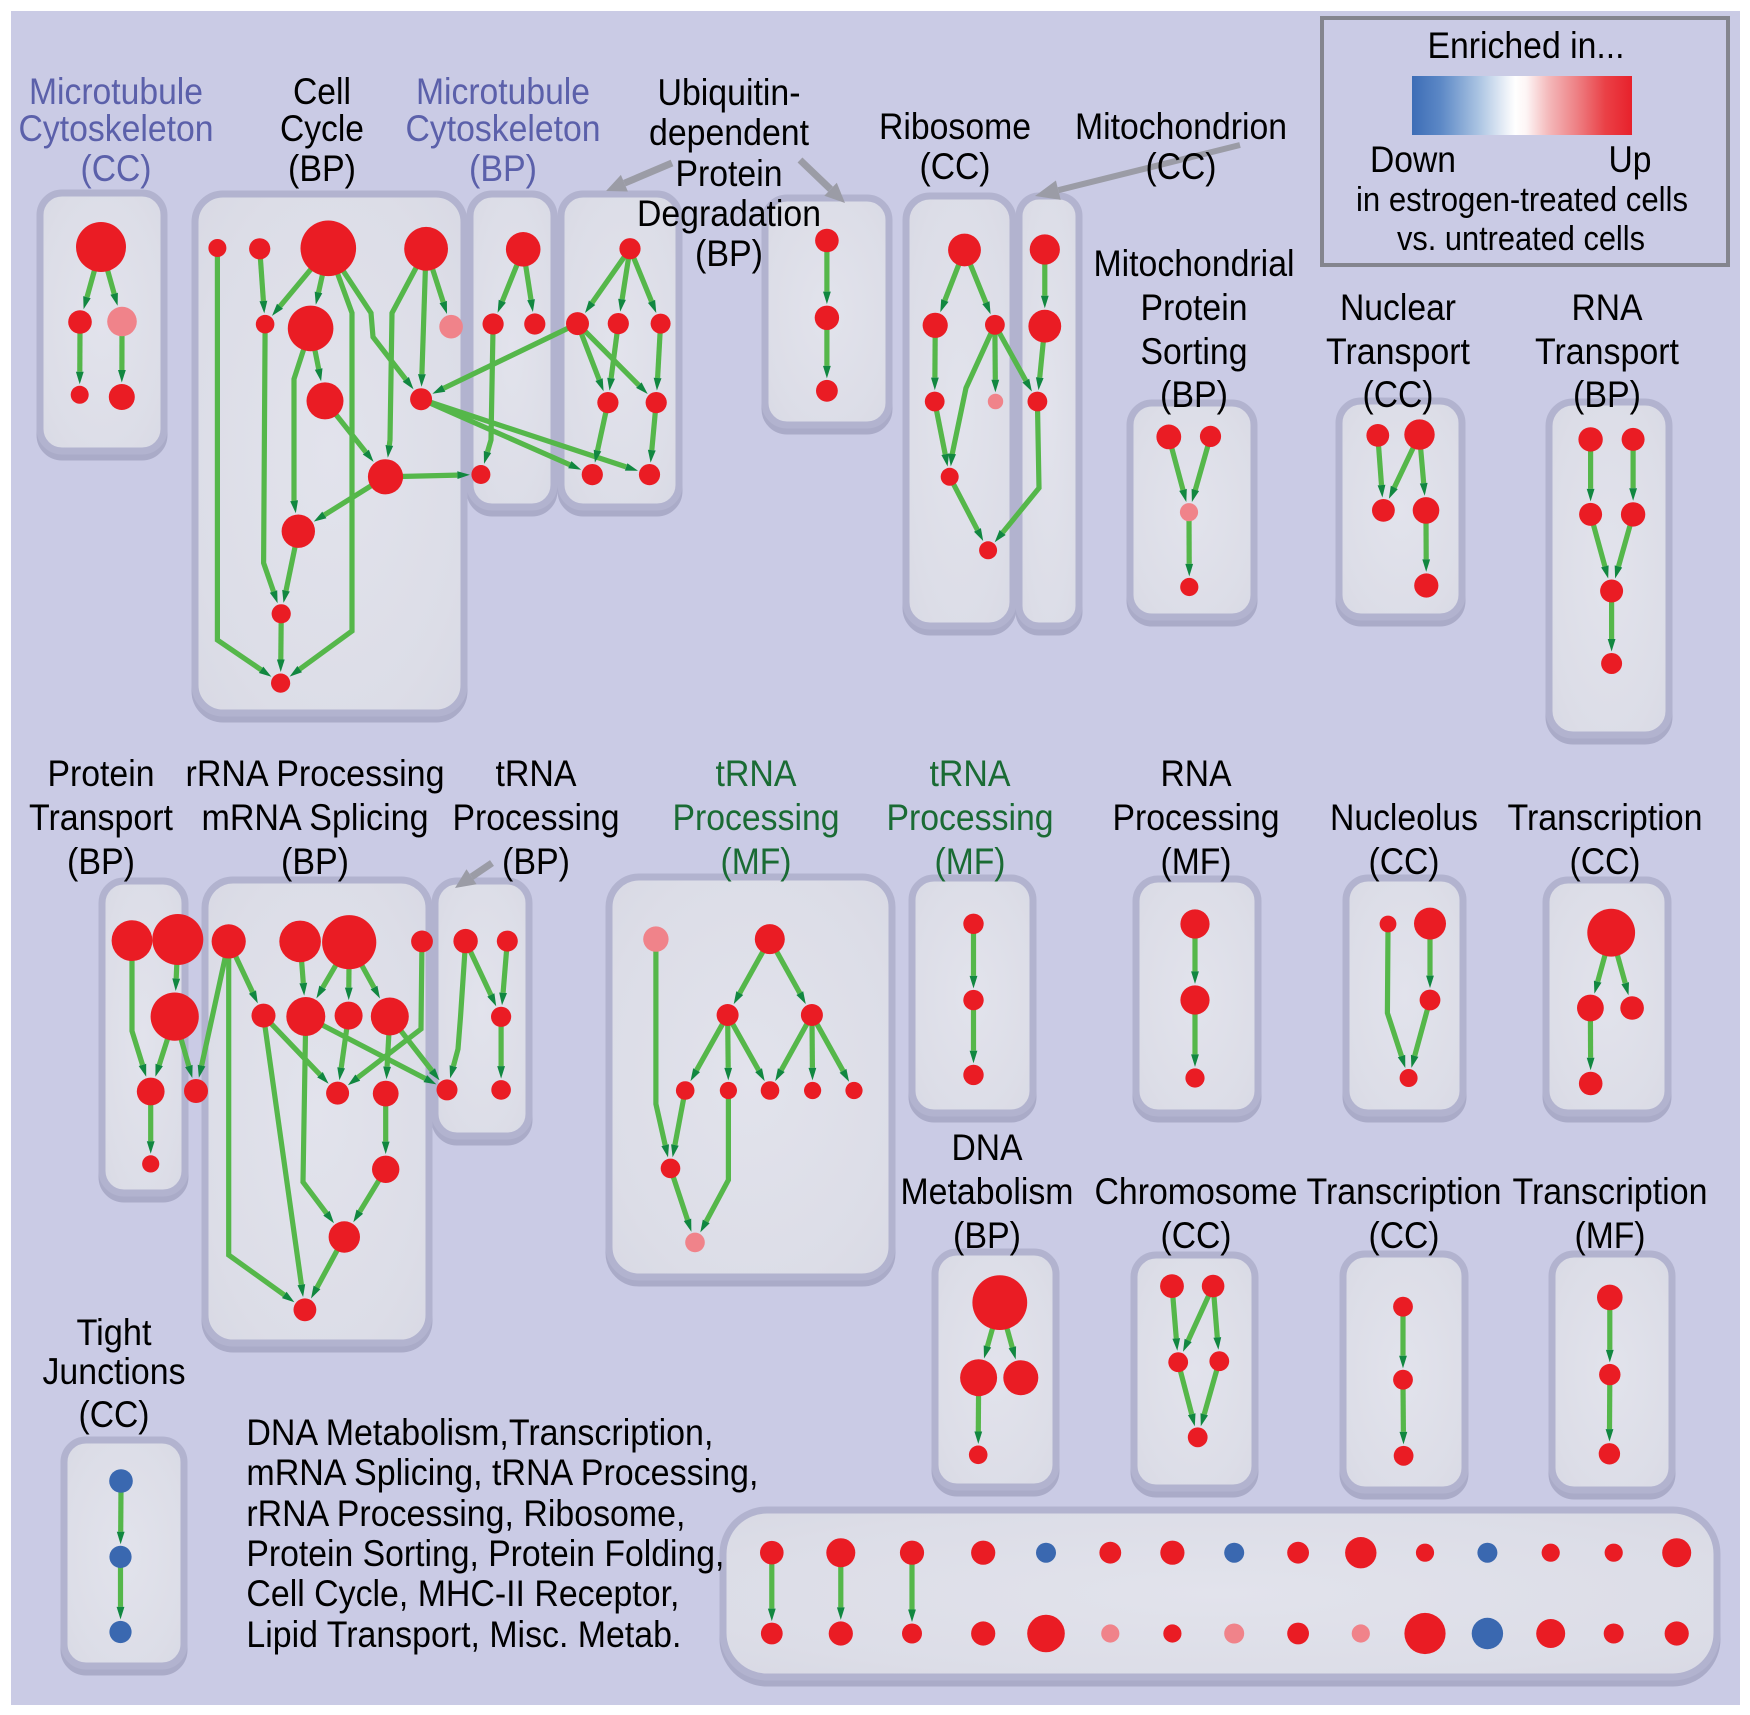  Describe the element at coordinates (1181, 126) in the screenshot. I see `svg-text: Mitochondrion` at that location.